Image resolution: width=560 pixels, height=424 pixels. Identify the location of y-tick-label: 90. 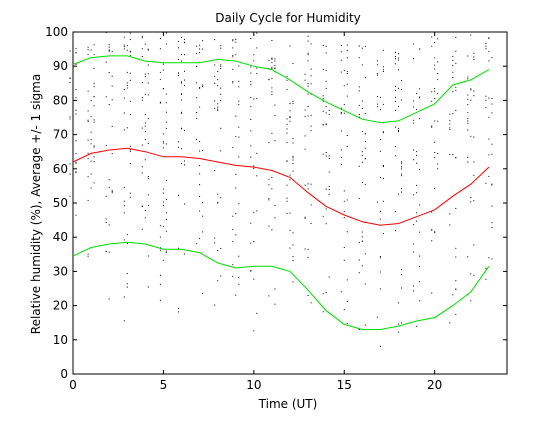
(60, 66).